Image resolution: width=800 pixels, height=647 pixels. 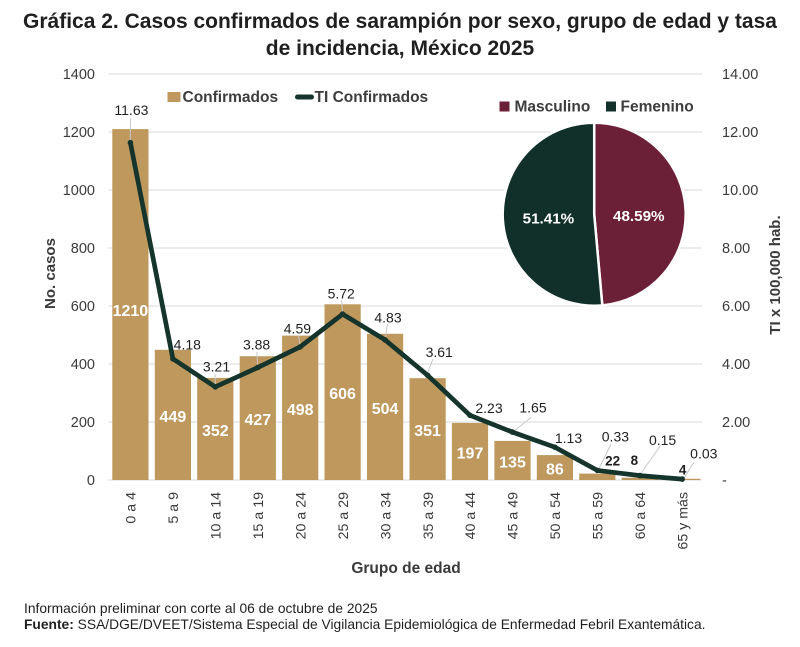 I want to click on svg-text: 1.65, so click(x=532, y=408).